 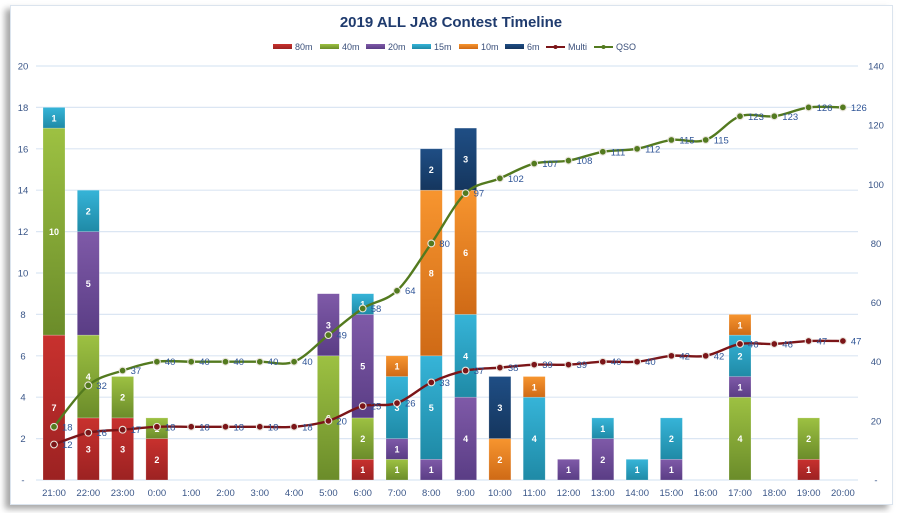 What do you see at coordinates (101, 433) in the screenshot?
I see `line-value-label: 16` at bounding box center [101, 433].